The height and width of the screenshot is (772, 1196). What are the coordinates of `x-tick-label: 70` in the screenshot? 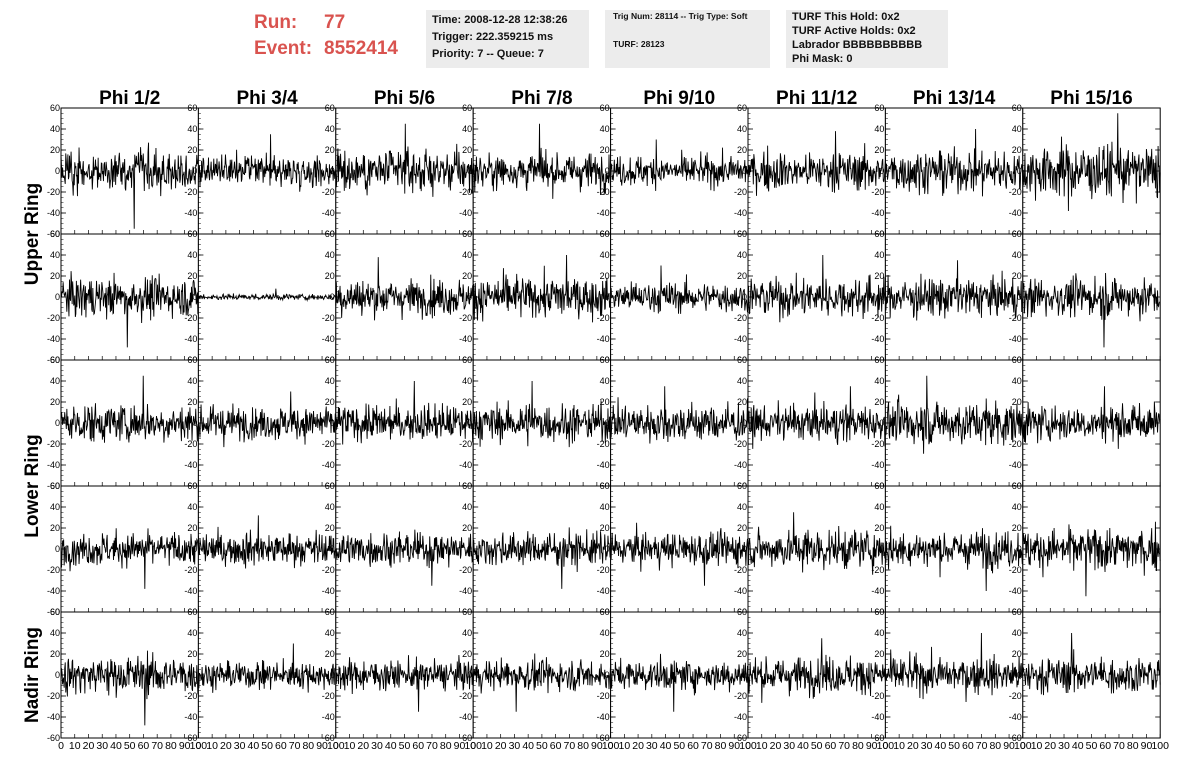 It's located at (432, 746).